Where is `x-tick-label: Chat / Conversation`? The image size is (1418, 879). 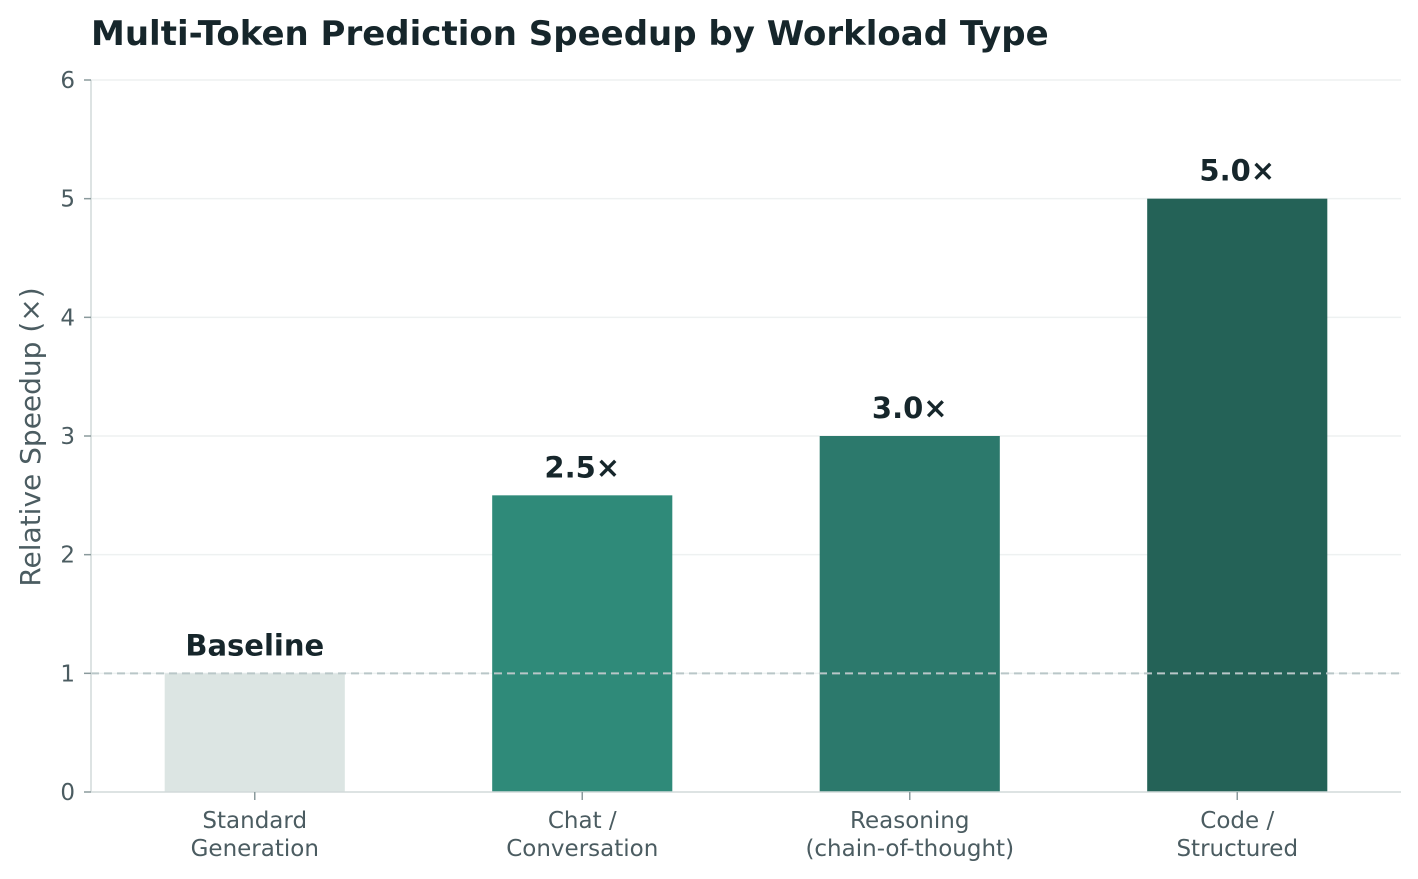 x-tick-label: Chat / Conversation is located at coordinates (582, 835).